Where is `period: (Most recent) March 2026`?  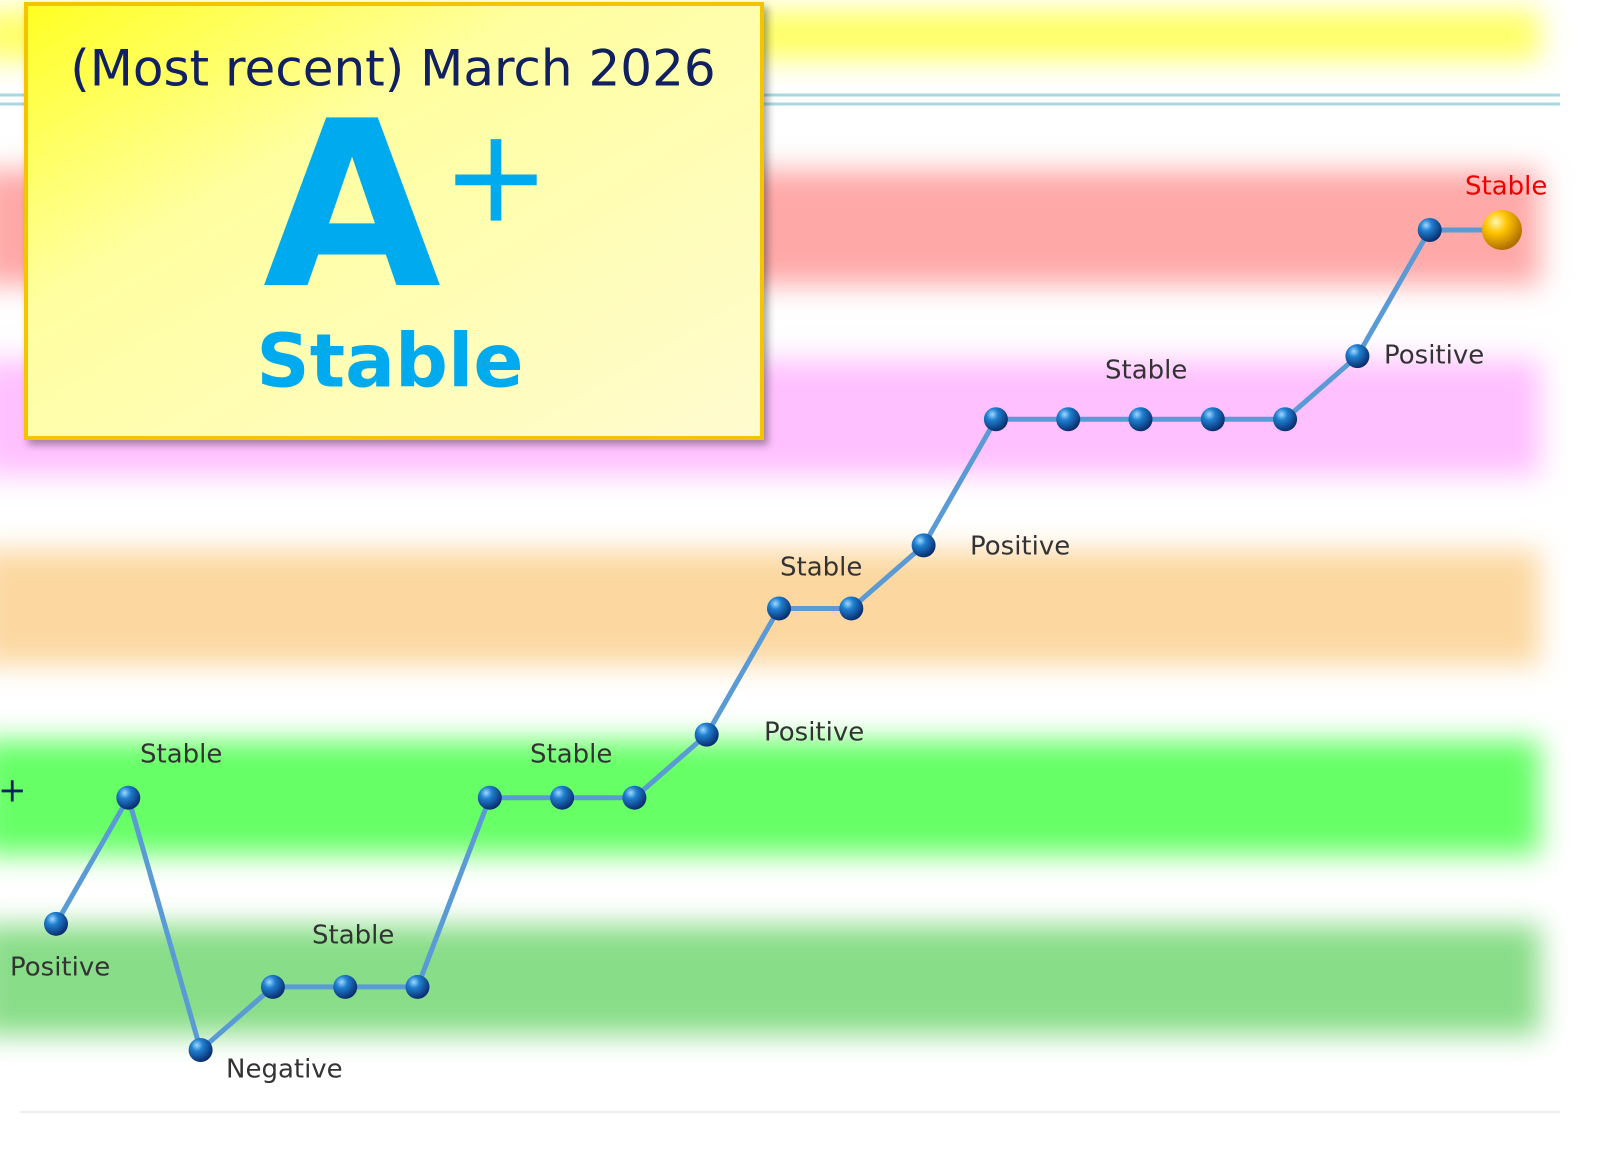
period: (Most recent) March 2026 is located at coordinates (393, 69).